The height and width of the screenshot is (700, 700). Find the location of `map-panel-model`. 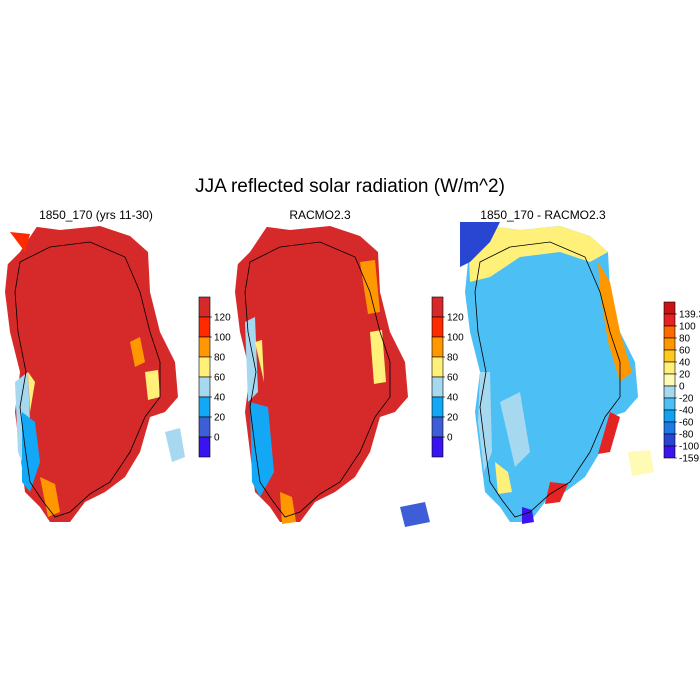

map-panel-model is located at coordinates (92, 372).